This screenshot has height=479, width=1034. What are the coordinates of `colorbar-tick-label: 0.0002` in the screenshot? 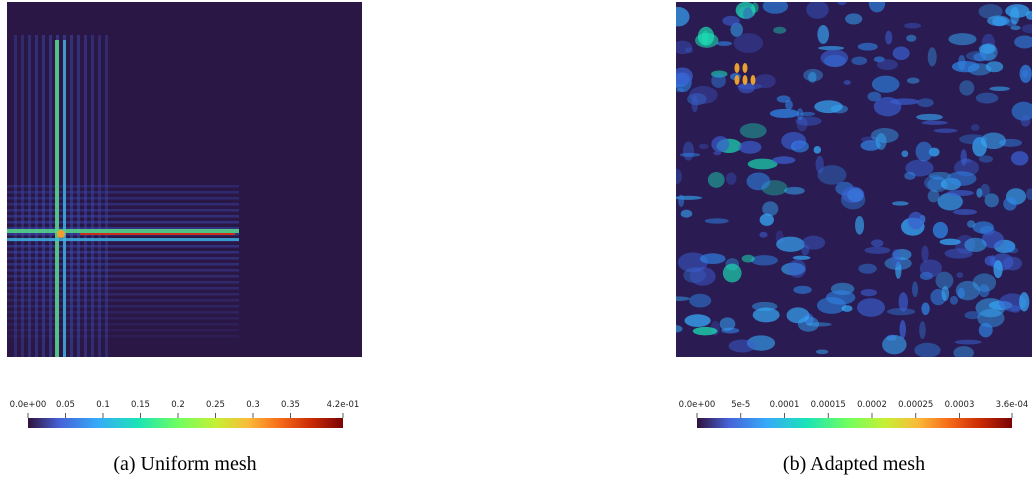 It's located at (872, 405).